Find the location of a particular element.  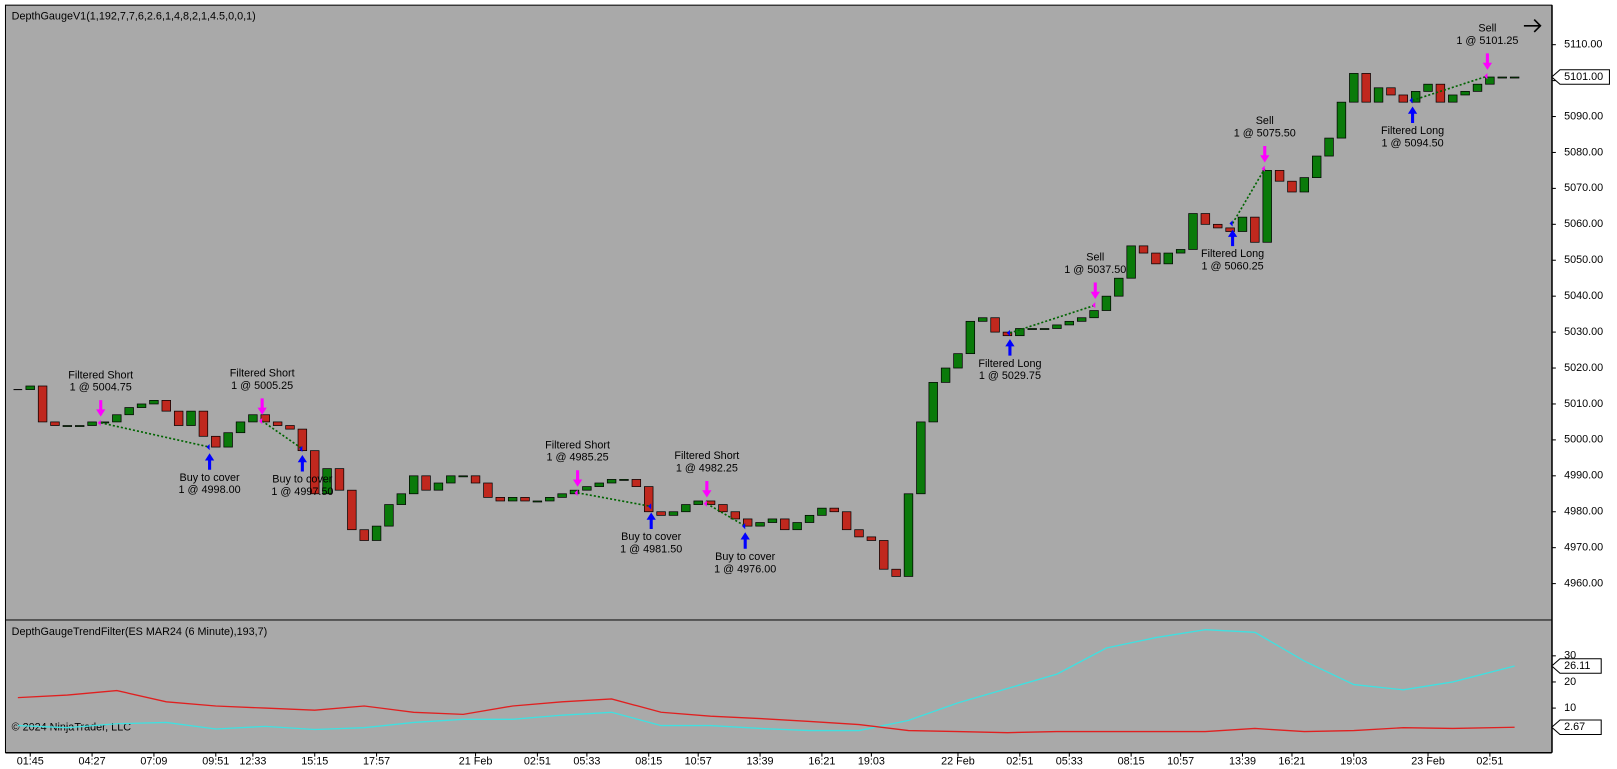

last-price-tag is located at coordinates (1580, 77).